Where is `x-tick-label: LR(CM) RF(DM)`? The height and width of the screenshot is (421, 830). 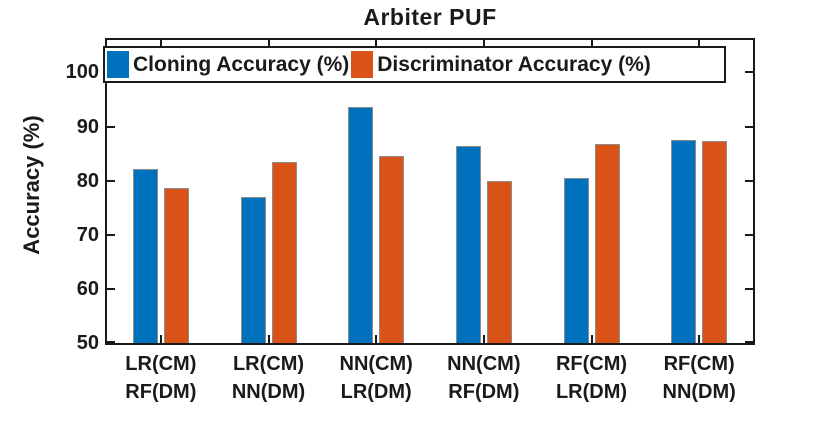 x-tick-label: LR(CM) RF(DM) is located at coordinates (161, 378).